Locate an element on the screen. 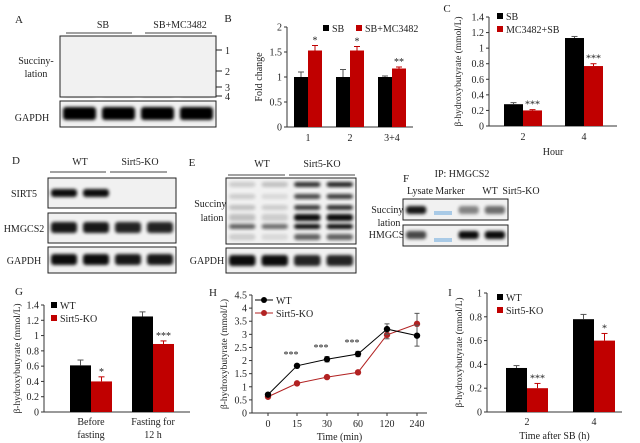 The image size is (640, 443). x-tick-label: 30 is located at coordinates (327, 424).